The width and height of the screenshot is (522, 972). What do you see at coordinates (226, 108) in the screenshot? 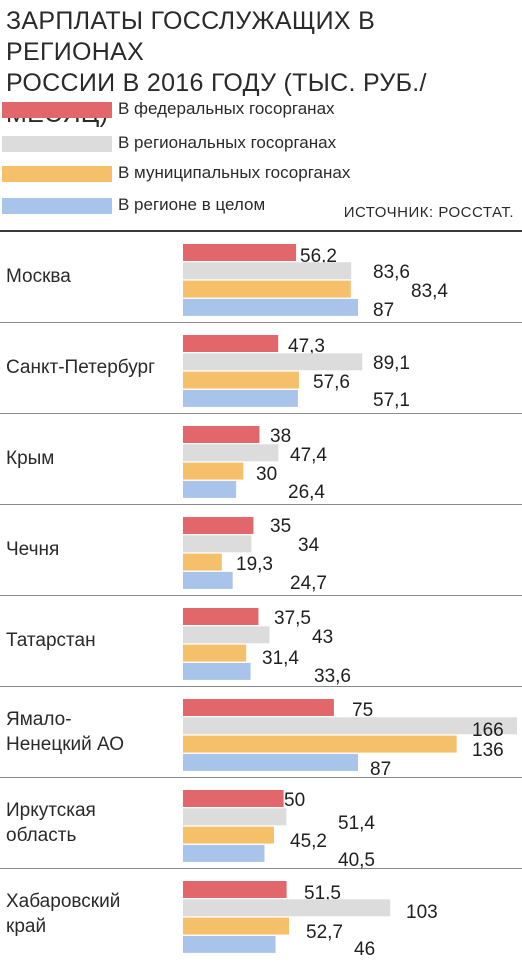
I see `legend-label-federal: В федеральных госорганах` at bounding box center [226, 108].